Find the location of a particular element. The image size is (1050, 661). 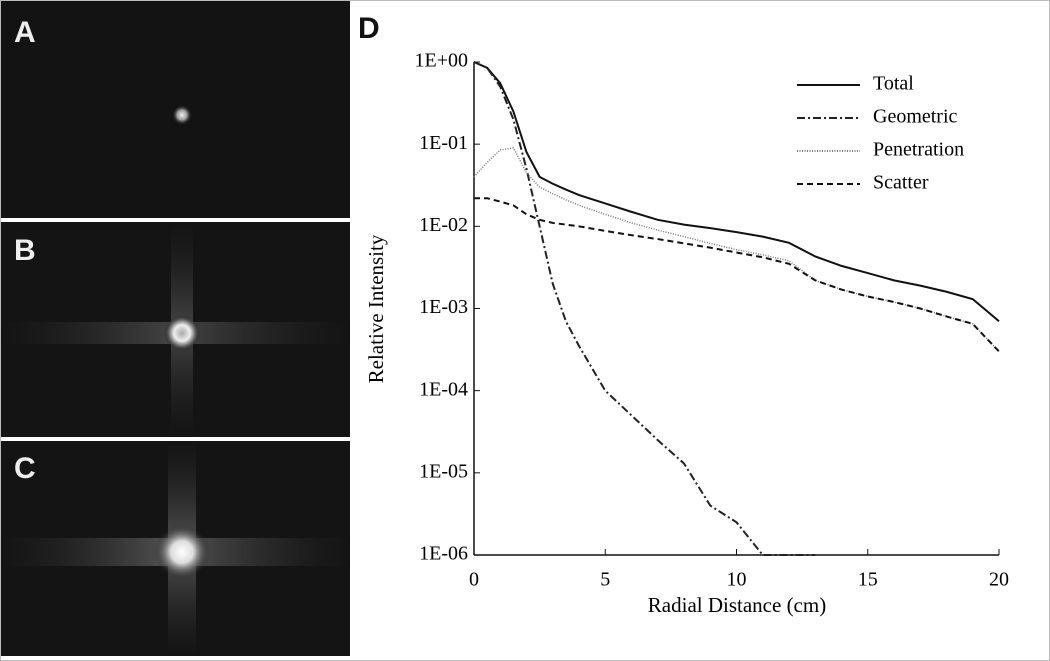

legend-label: Total is located at coordinates (893, 84).